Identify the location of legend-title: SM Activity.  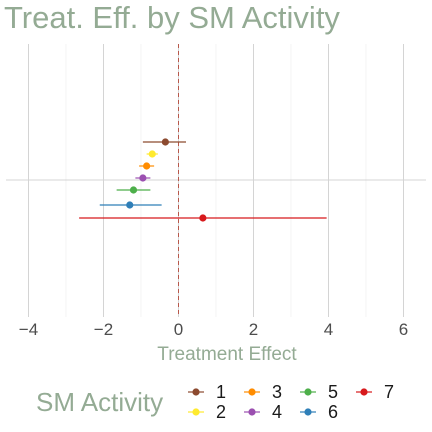
(99, 402).